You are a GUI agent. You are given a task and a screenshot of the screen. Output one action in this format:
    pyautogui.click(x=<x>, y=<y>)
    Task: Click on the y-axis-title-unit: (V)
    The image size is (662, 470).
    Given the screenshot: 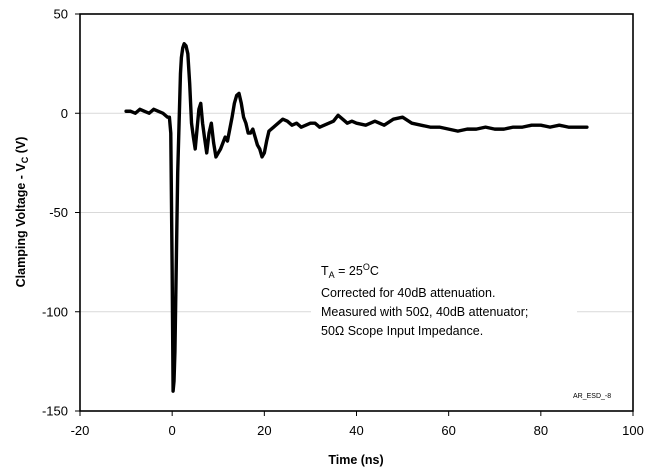 What is the action you would take?
    pyautogui.click(x=21, y=147)
    